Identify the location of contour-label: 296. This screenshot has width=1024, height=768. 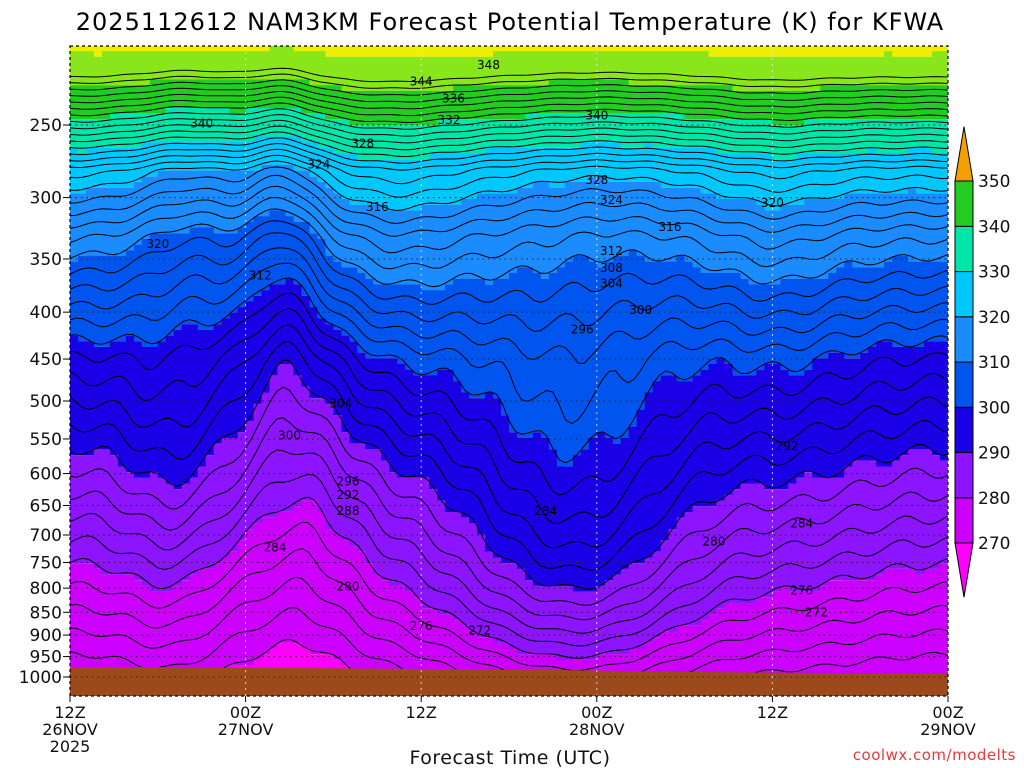
(348, 482).